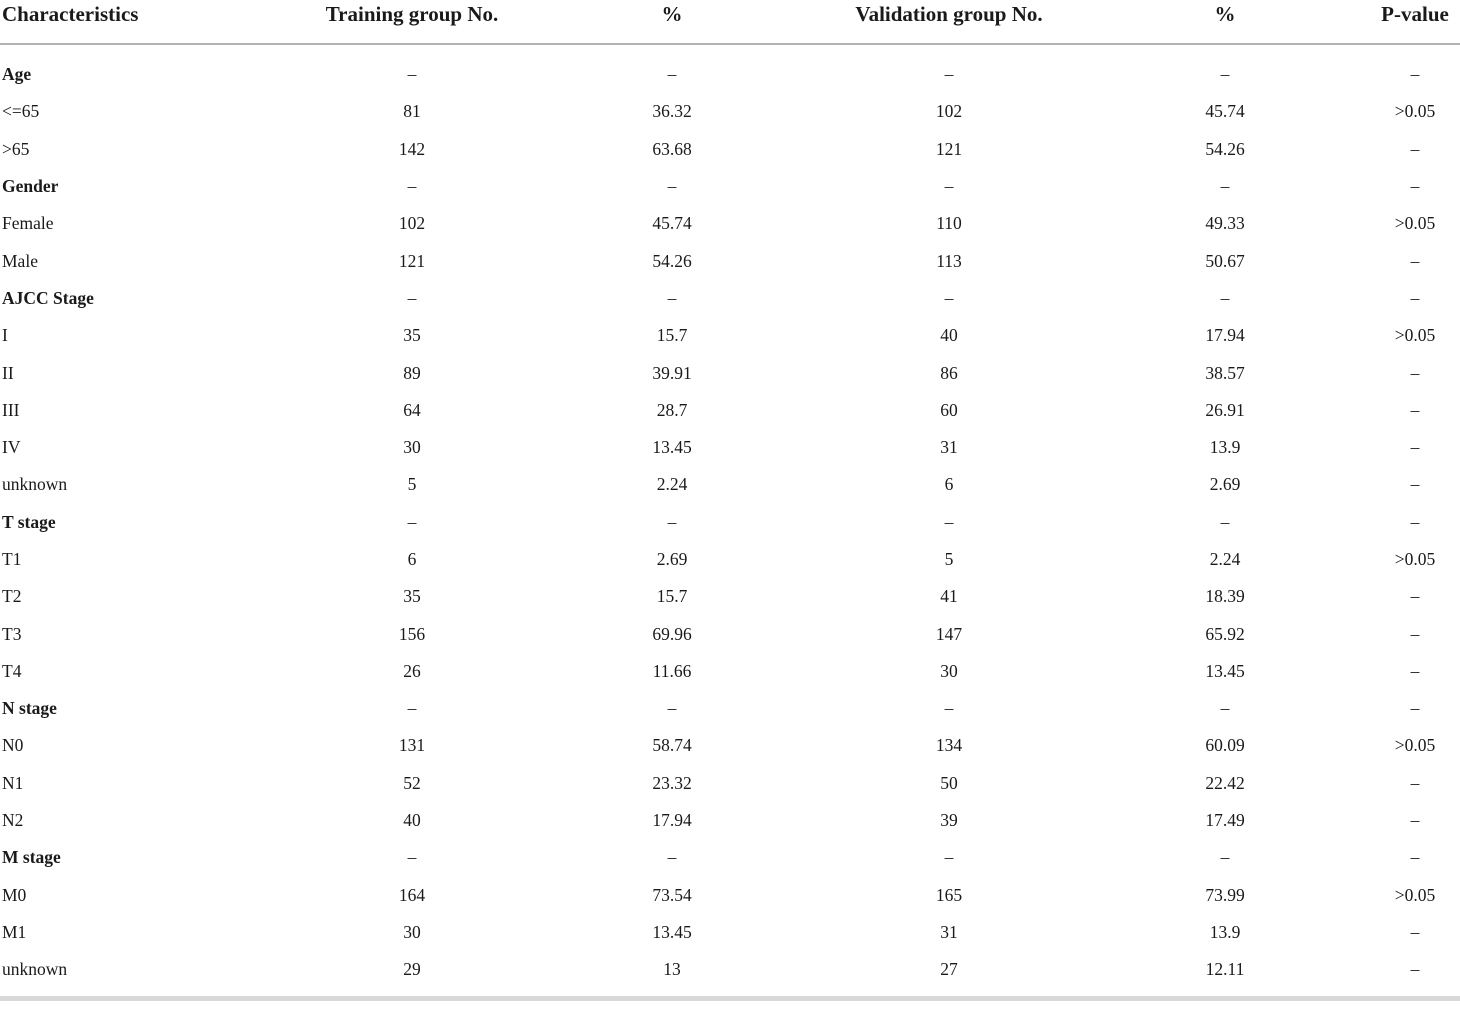 The image size is (1460, 1010). I want to click on validation-pct-cell: 26.91, so click(1225, 409).